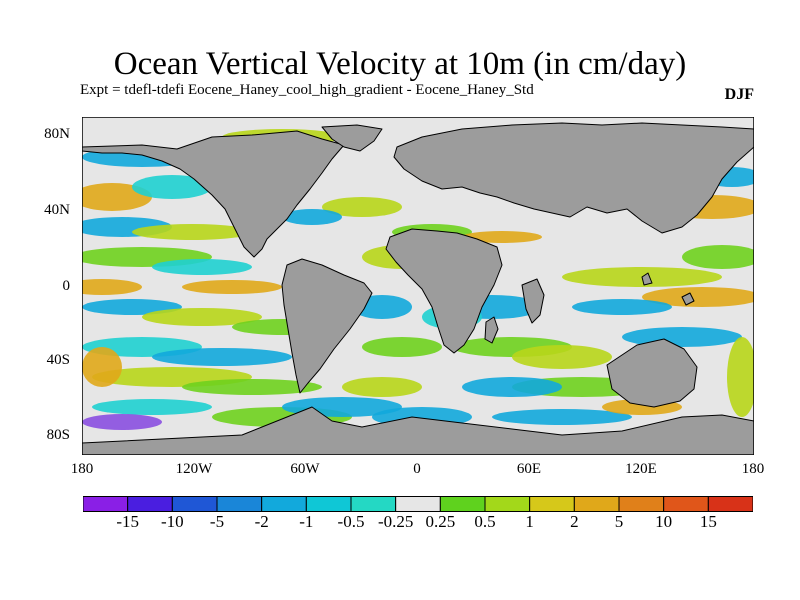 This screenshot has height=600, width=800. I want to click on lon-label-120e: 120E, so click(641, 469).